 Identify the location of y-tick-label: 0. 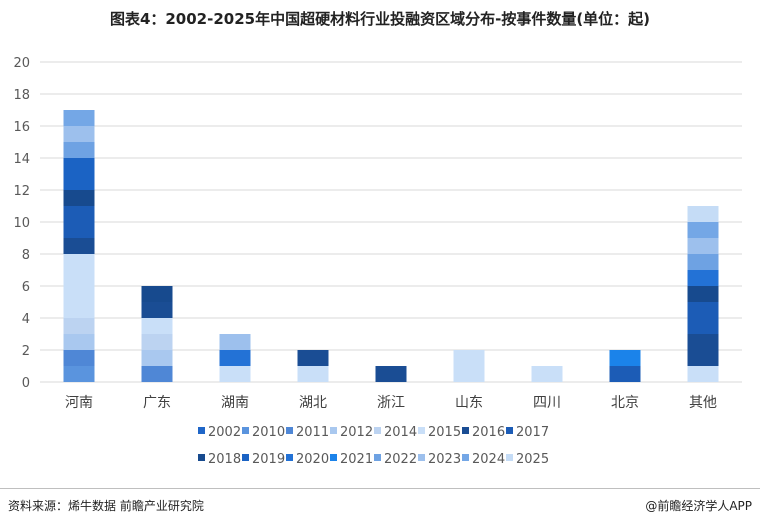
(26, 383).